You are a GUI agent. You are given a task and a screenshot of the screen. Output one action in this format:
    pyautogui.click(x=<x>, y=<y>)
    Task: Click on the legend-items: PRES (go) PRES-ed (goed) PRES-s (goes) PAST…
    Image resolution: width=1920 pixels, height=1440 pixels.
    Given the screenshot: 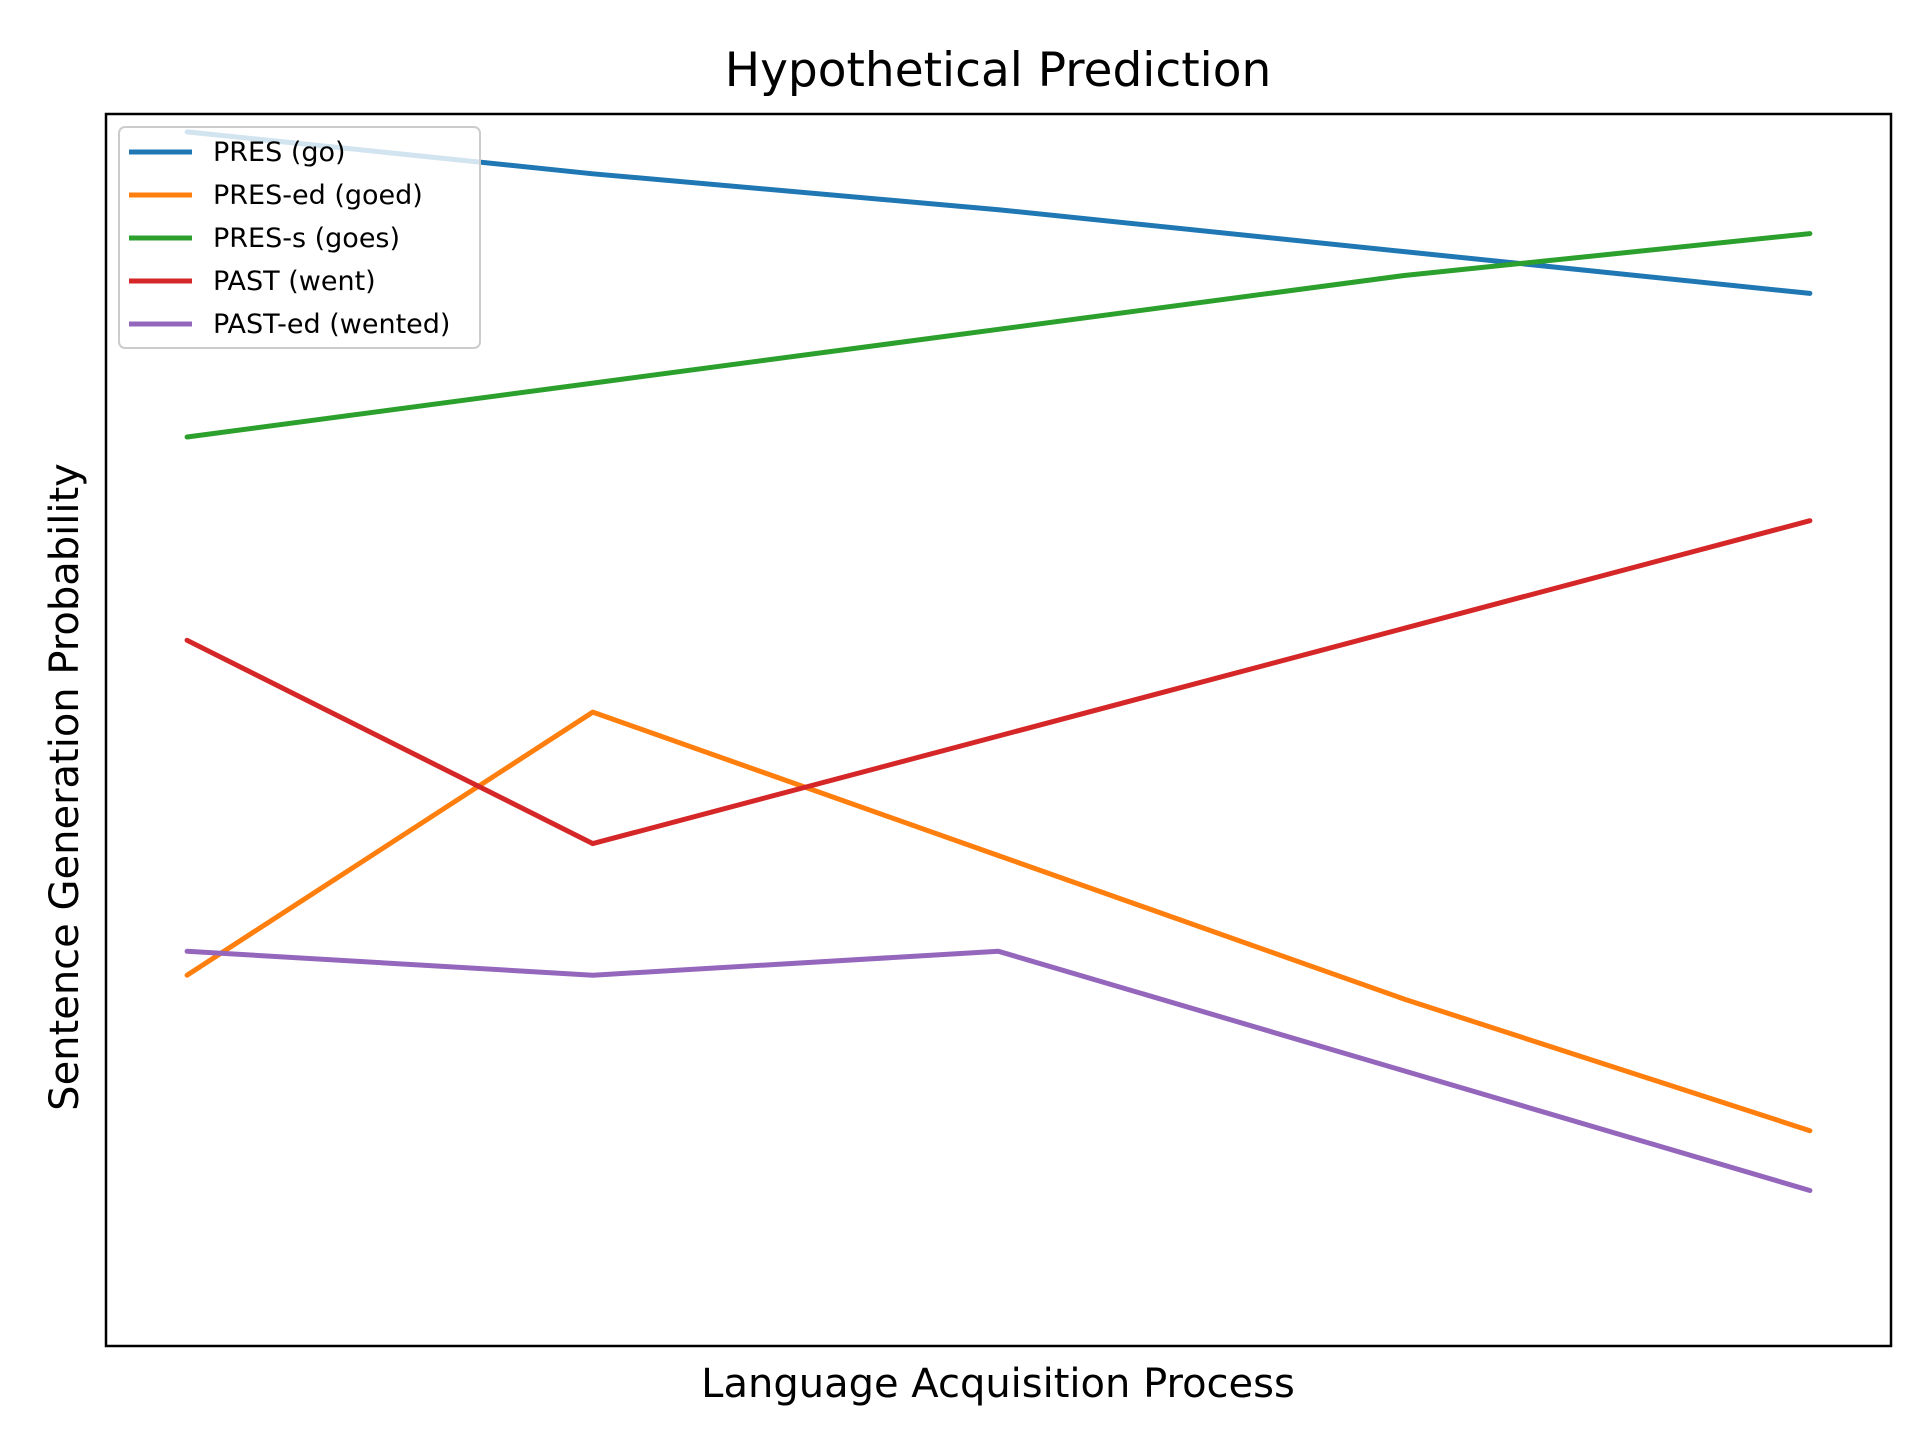 What is the action you would take?
    pyautogui.click(x=289, y=238)
    